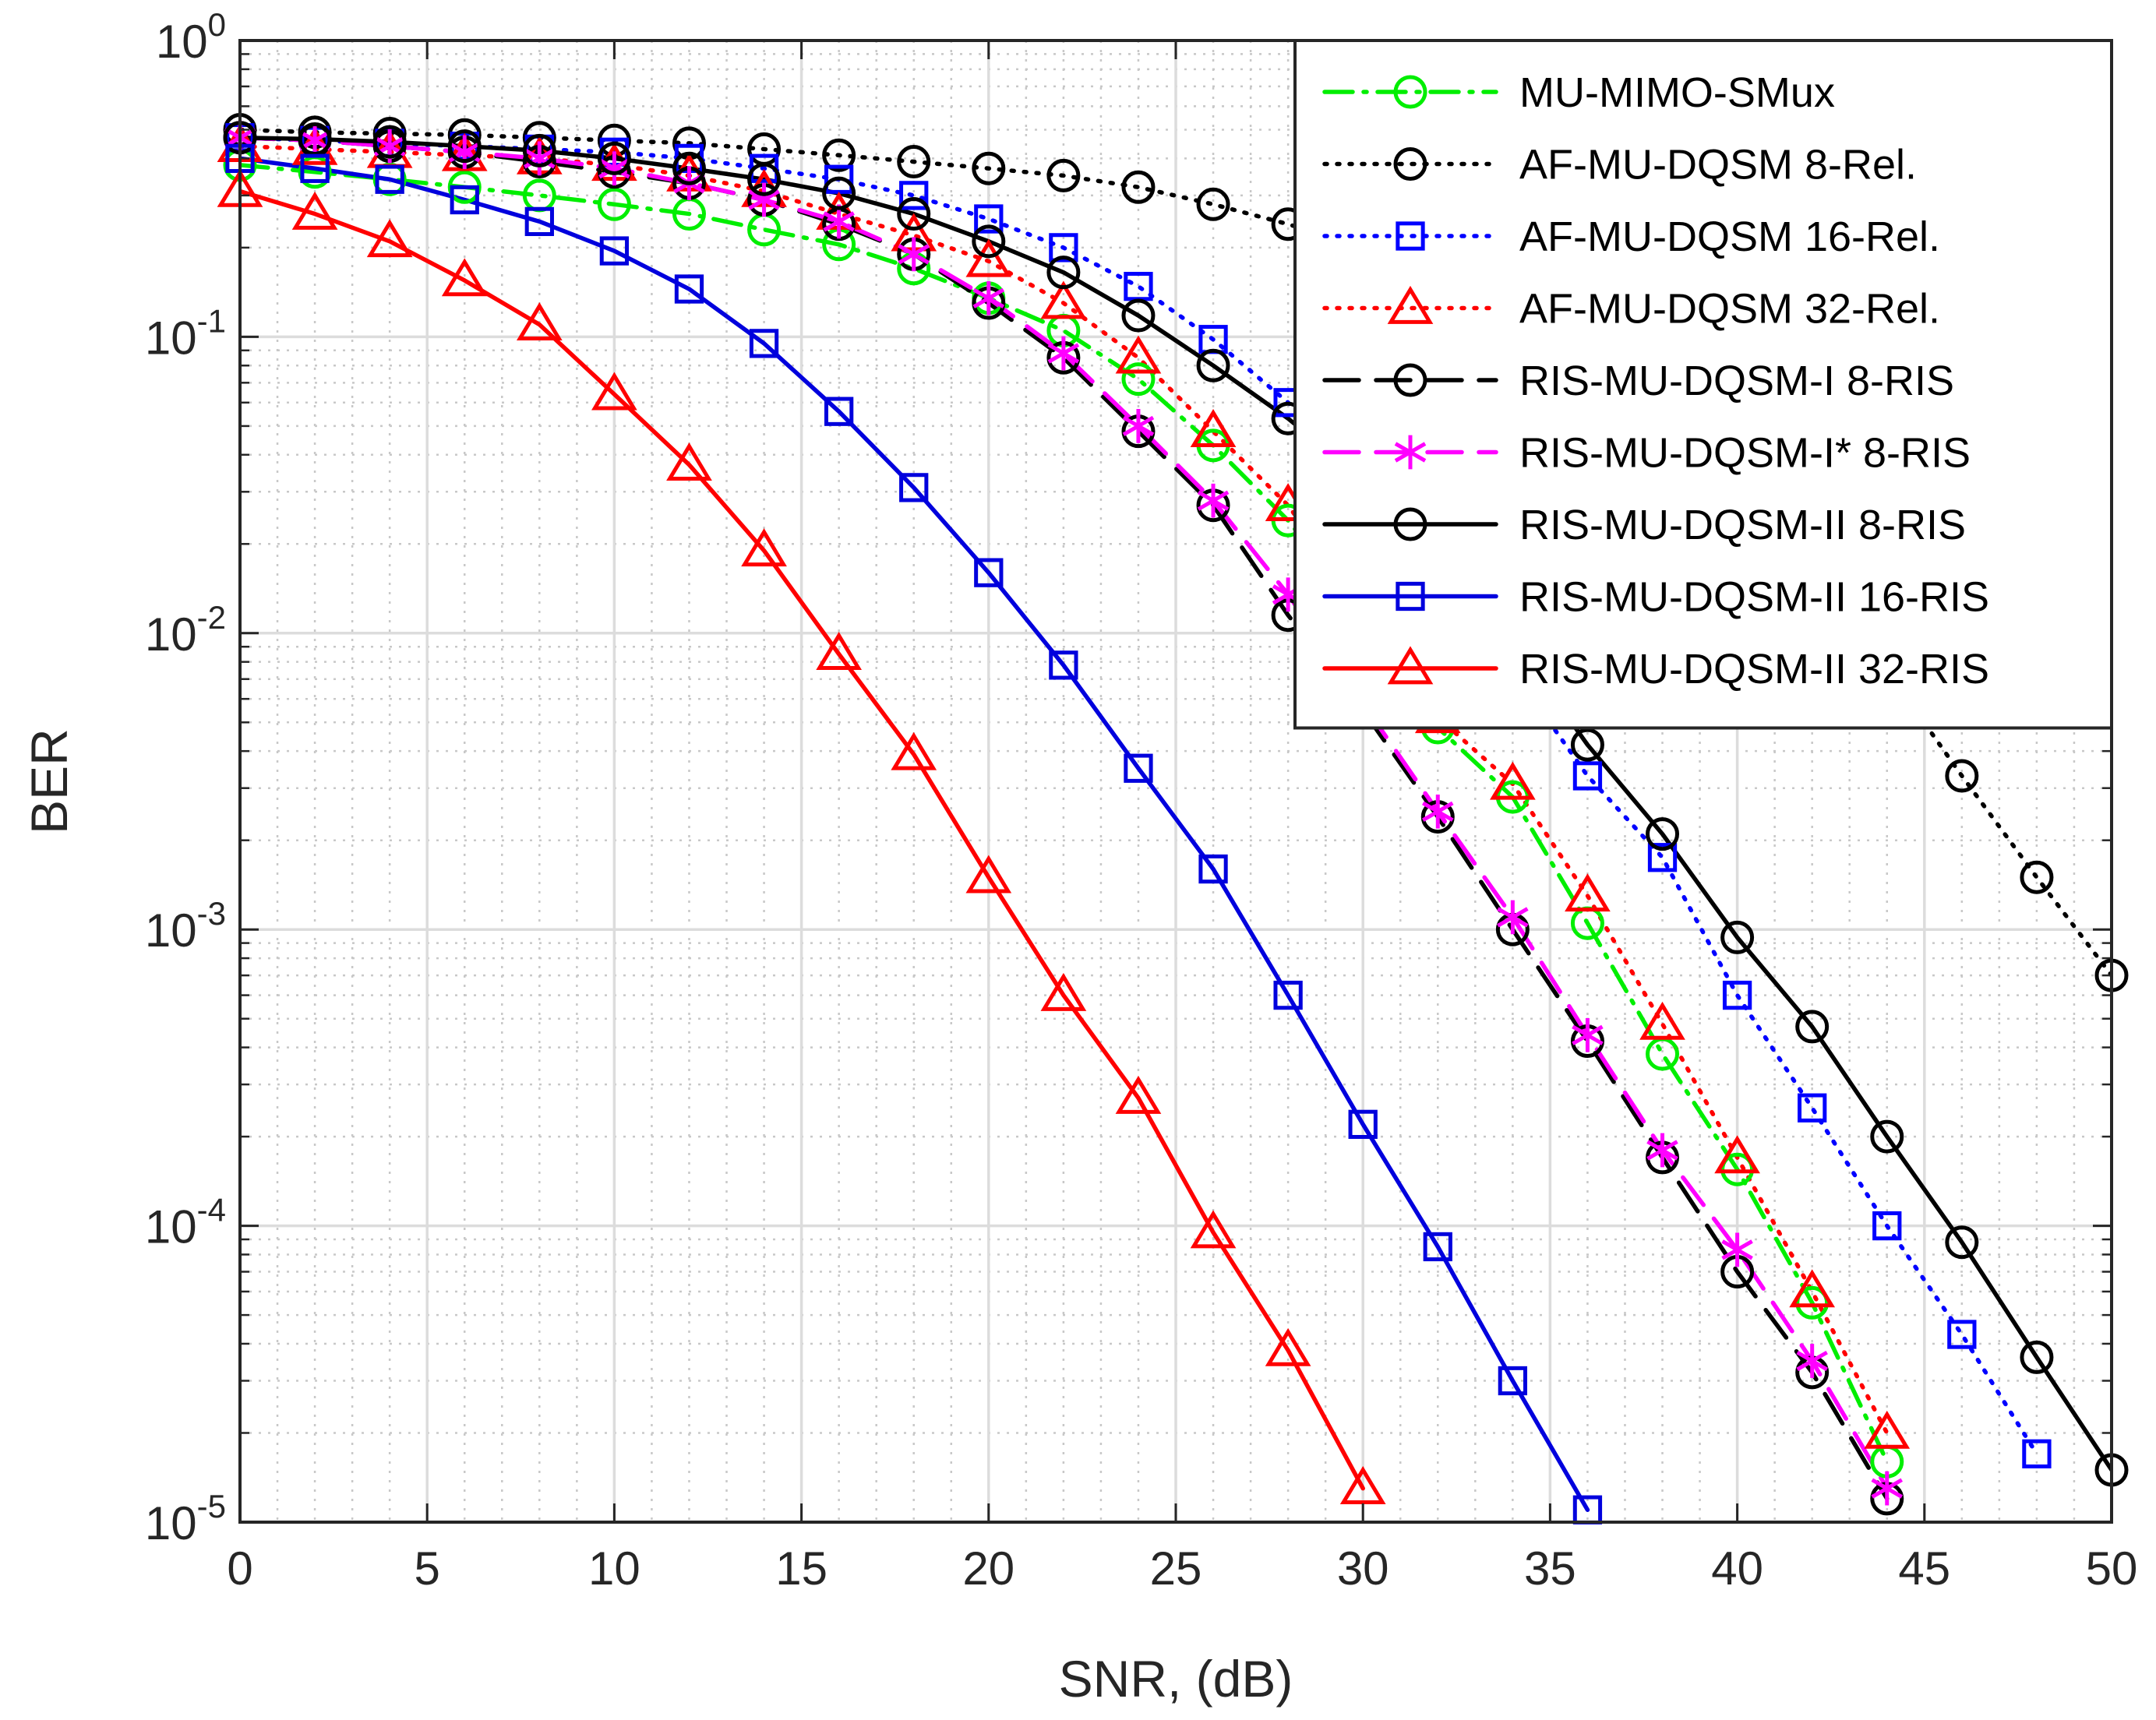 The image size is (2156, 1720). What do you see at coordinates (1410, 596) in the screenshot?
I see `legend-7-square-marker` at bounding box center [1410, 596].